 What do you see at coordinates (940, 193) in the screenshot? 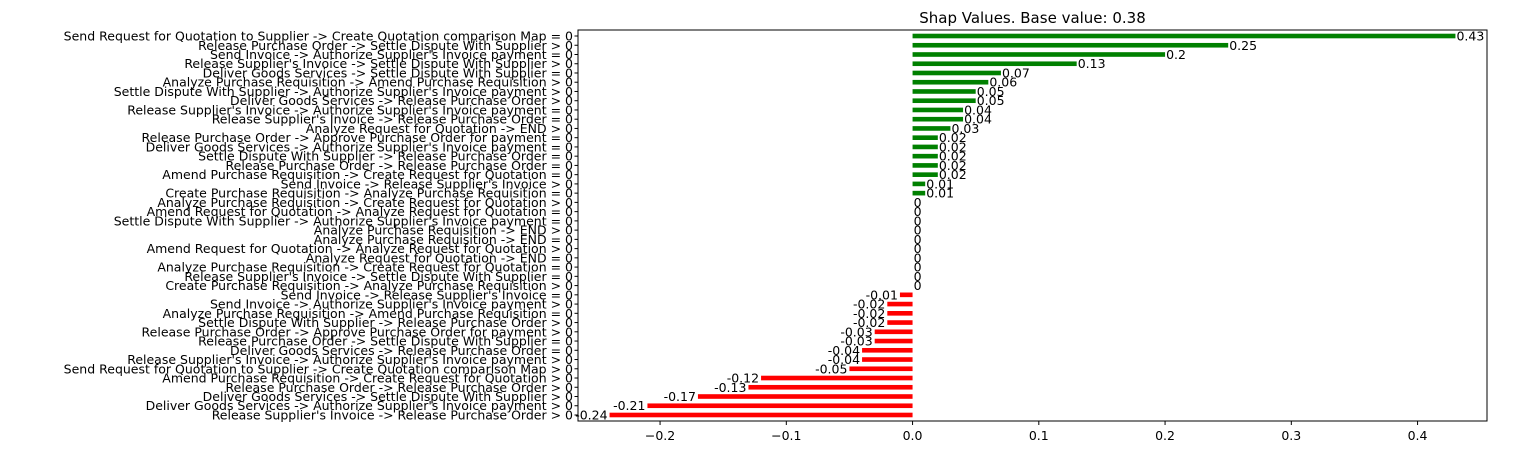
I see `data-label: 0.01` at bounding box center [940, 193].